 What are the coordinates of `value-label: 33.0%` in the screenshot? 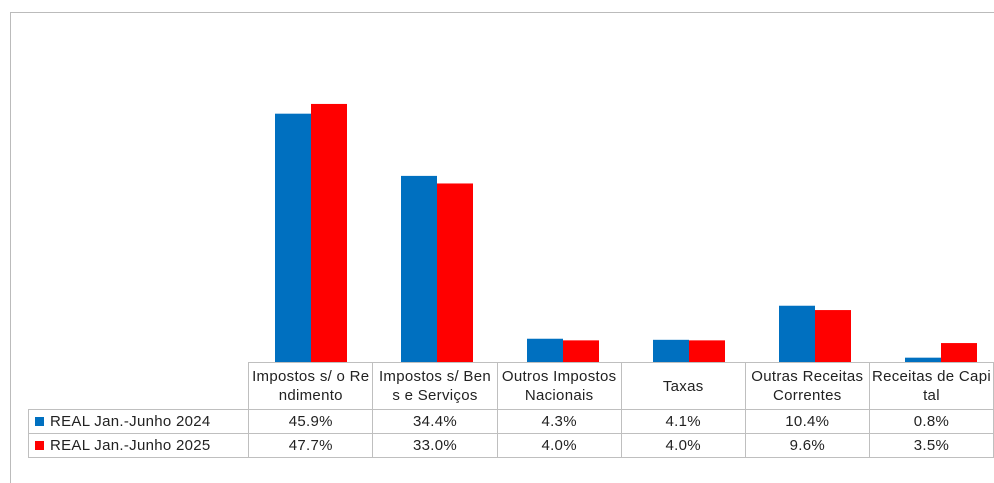 It's located at (435, 445).